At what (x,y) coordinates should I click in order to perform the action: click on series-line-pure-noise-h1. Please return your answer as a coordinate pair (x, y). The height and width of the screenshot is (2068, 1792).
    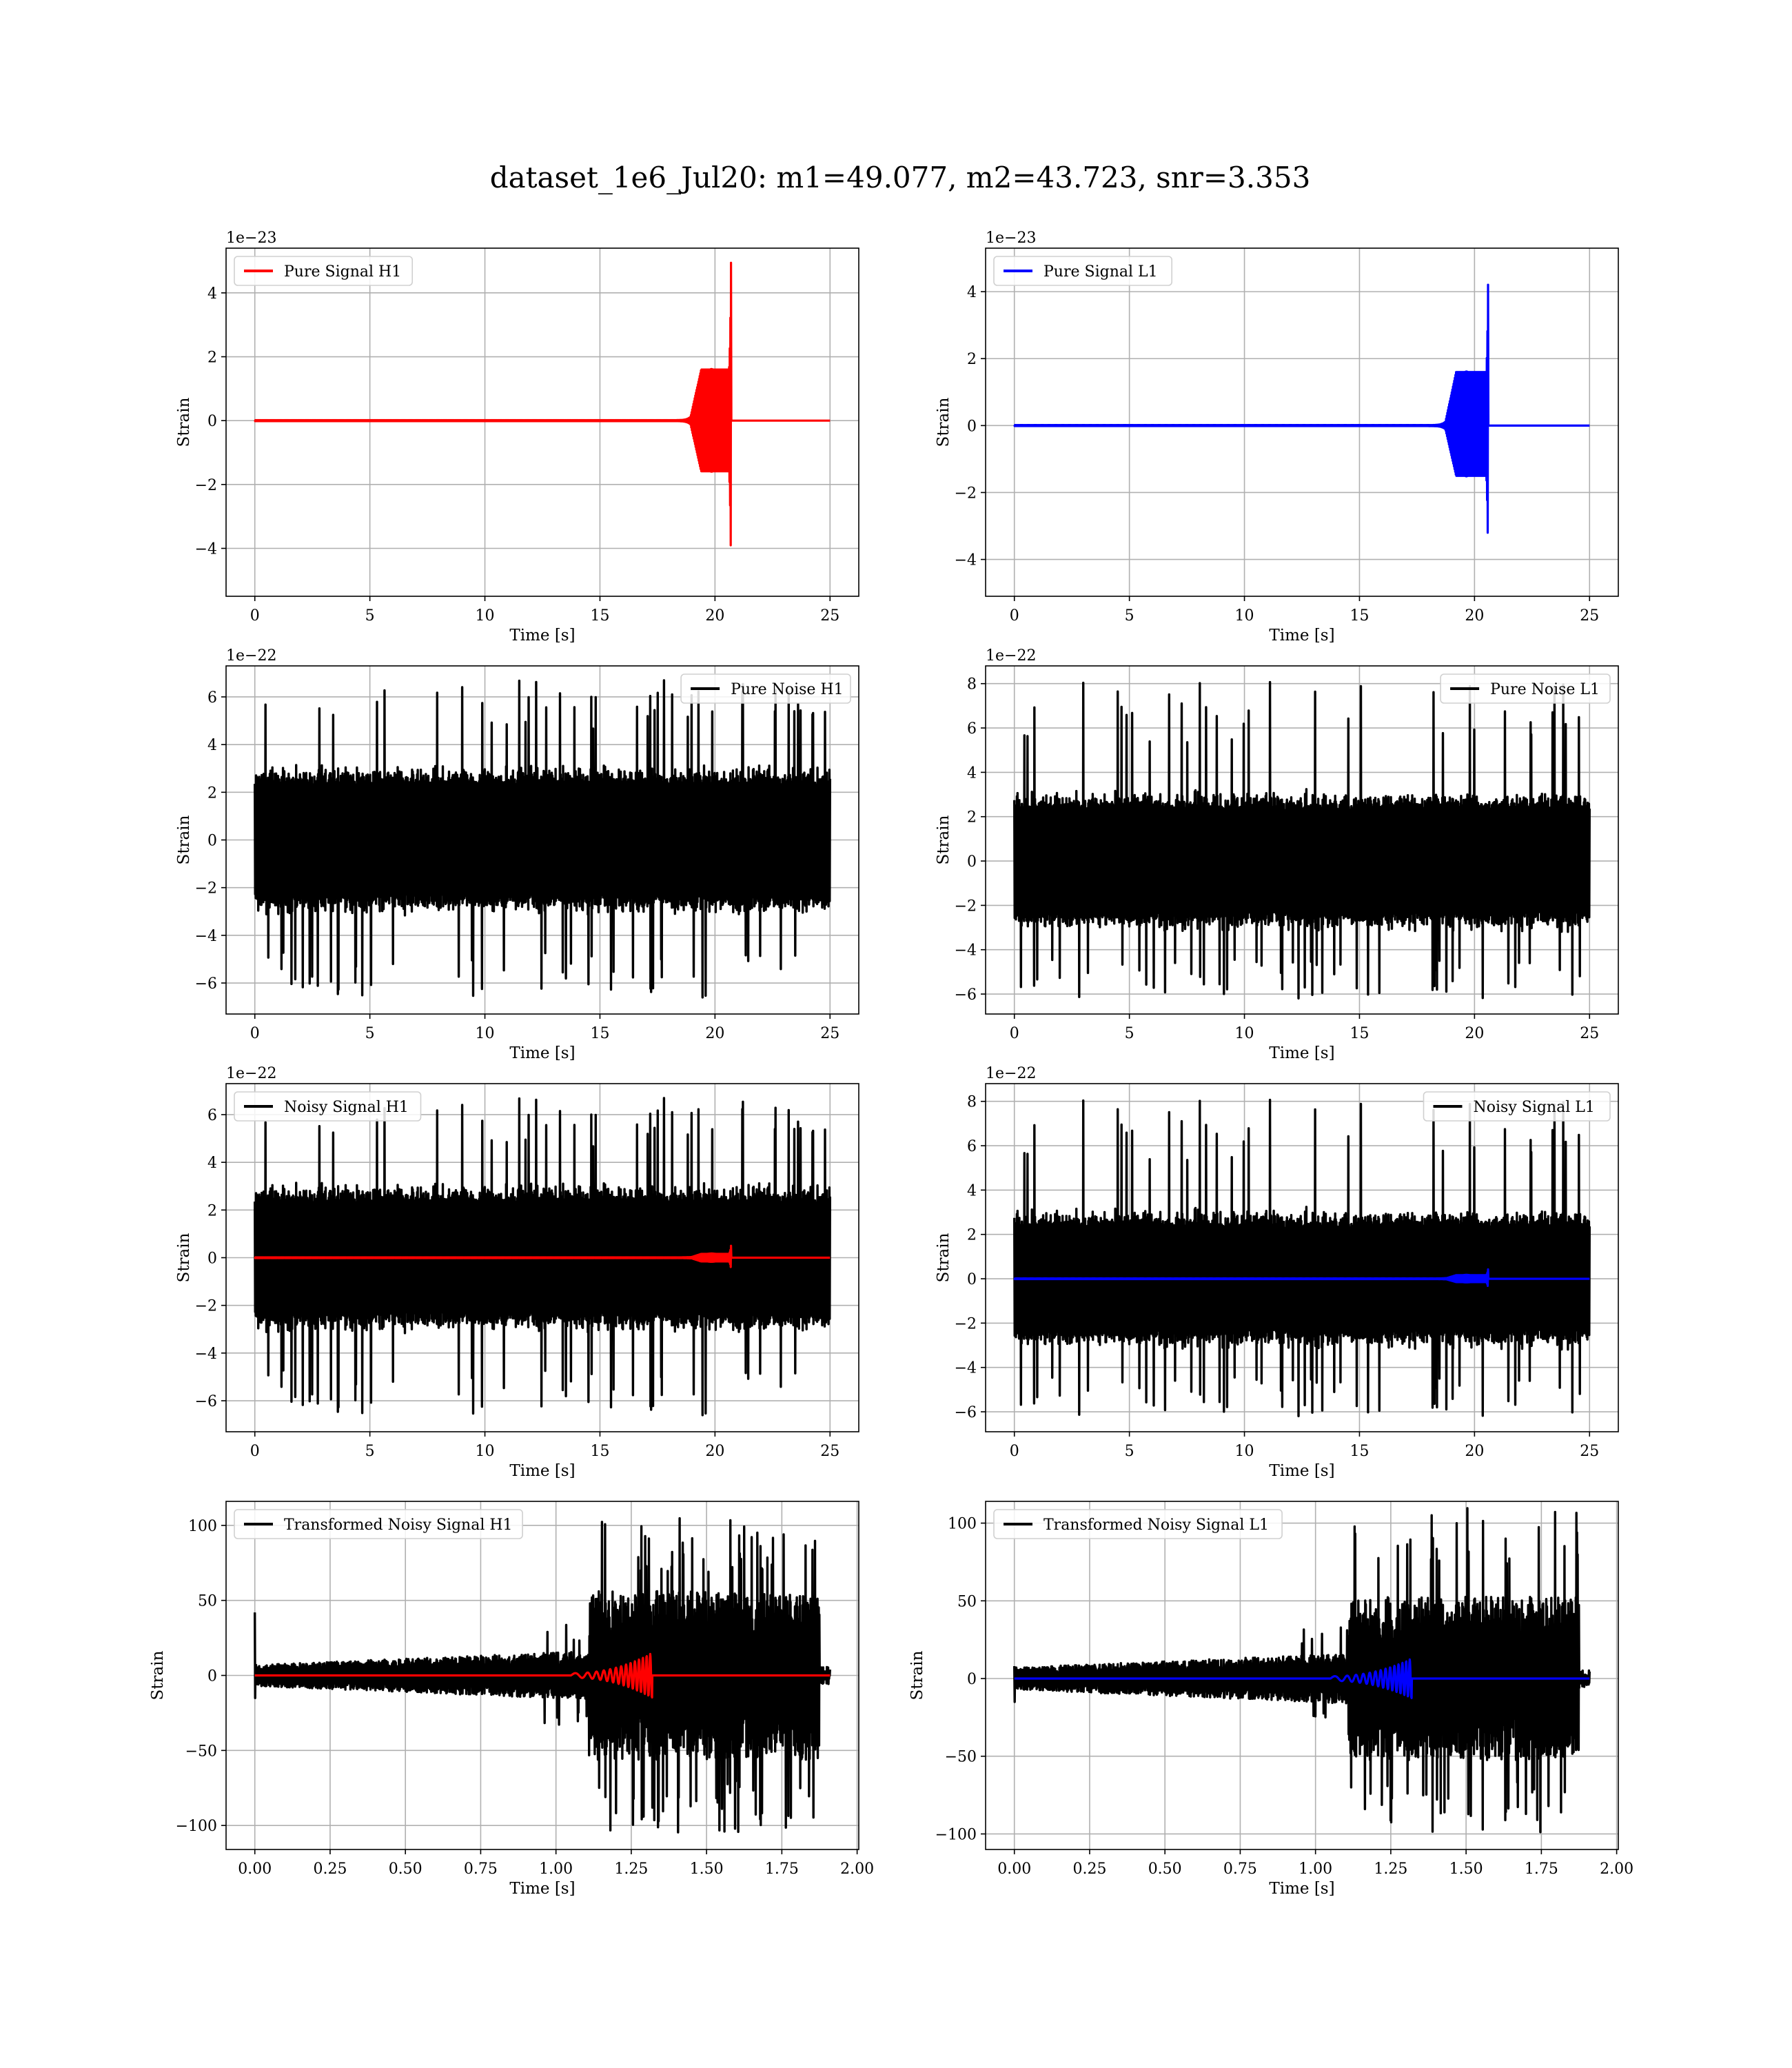
    Looking at the image, I should click on (542, 839).